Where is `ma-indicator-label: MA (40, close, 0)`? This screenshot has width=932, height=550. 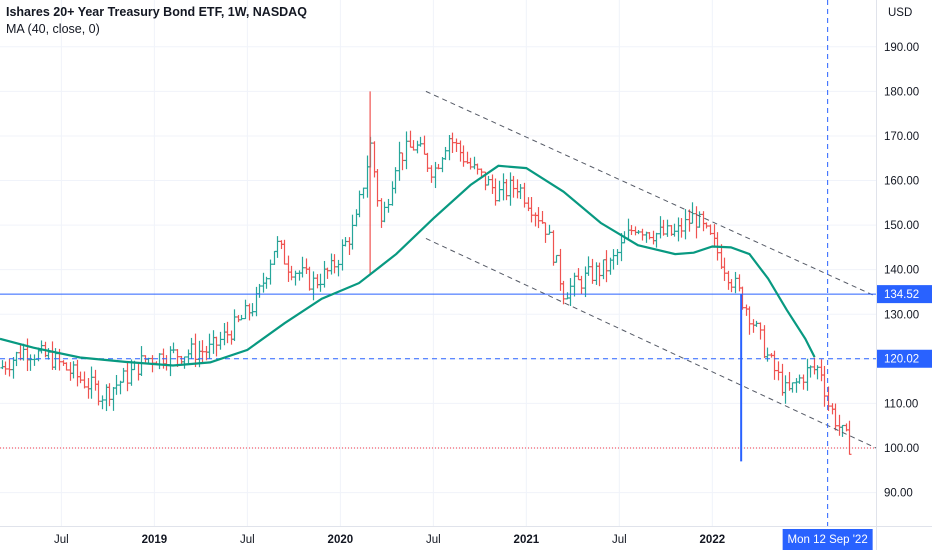
ma-indicator-label: MA (40, close, 0) is located at coordinates (53, 29).